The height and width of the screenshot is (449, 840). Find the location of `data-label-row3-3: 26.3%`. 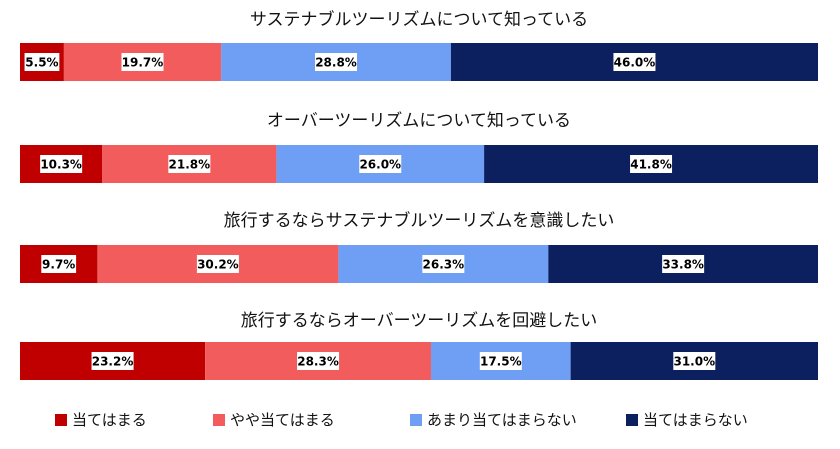

data-label-row3-3: 26.3% is located at coordinates (444, 265).